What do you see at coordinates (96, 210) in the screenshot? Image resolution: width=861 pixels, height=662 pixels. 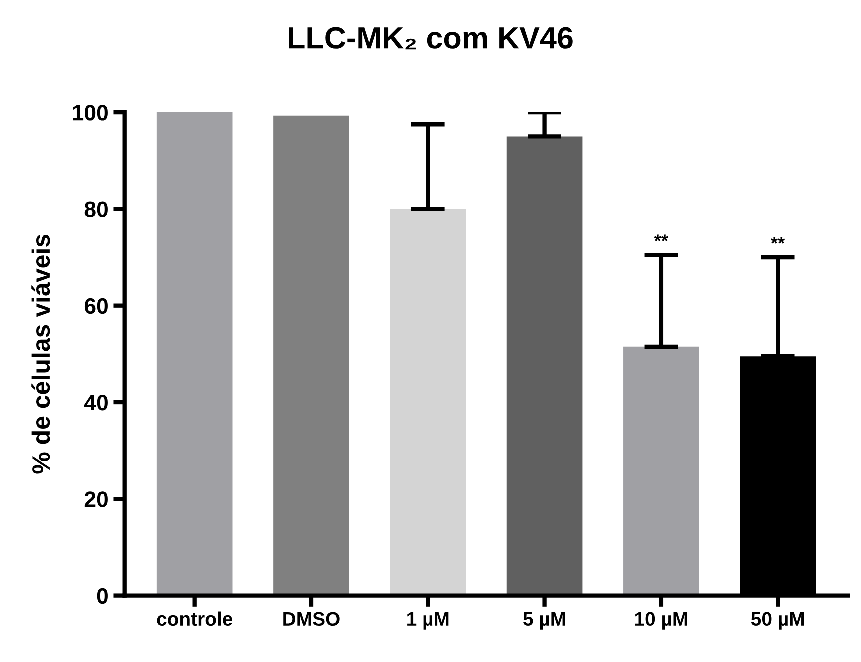 I see `y-tick-label: 80` at bounding box center [96, 210].